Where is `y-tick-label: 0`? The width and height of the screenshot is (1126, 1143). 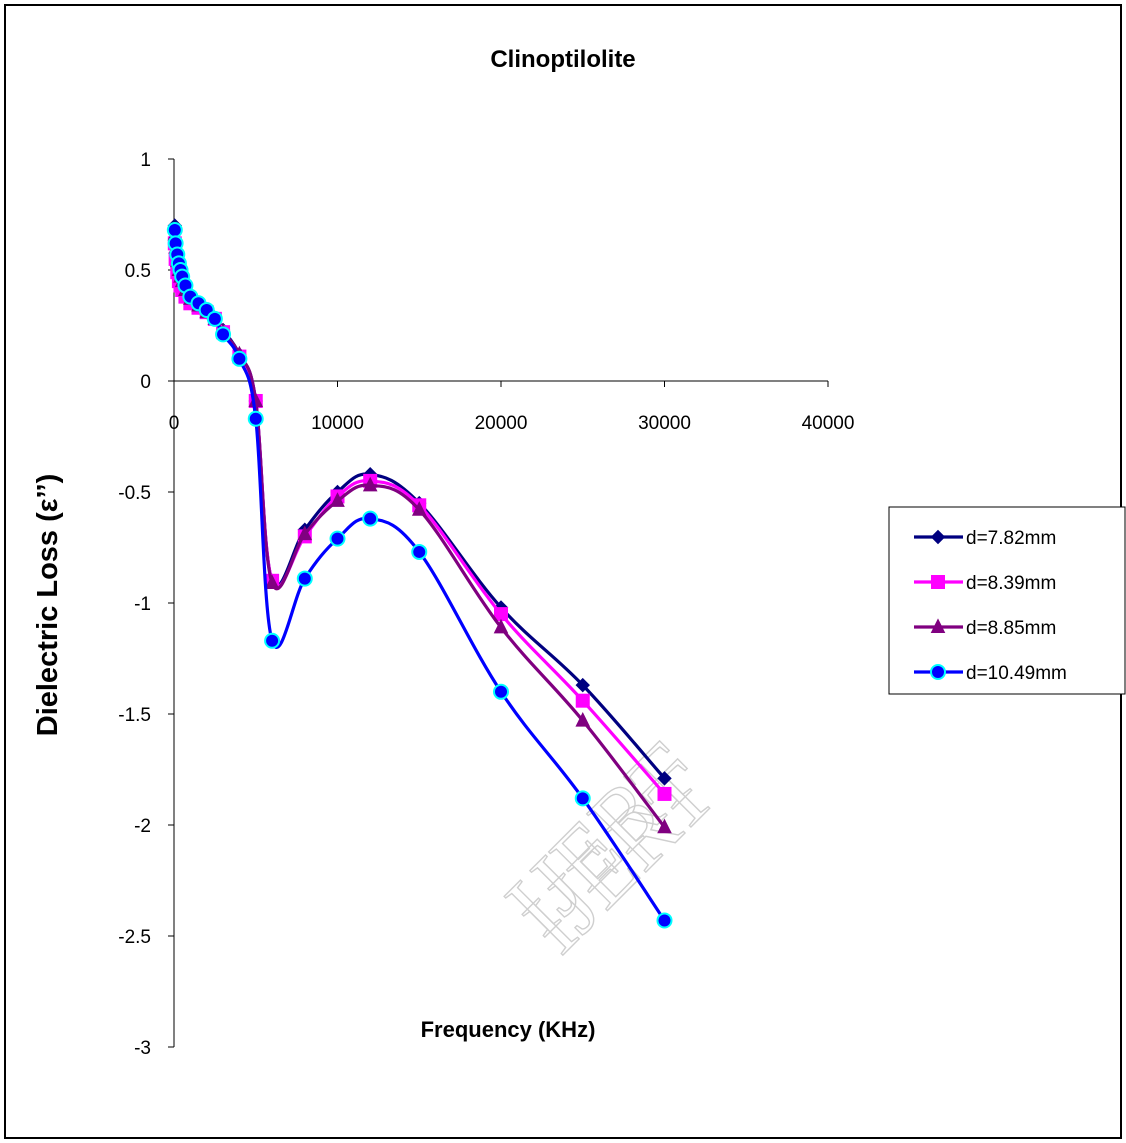 y-tick-label: 0 is located at coordinates (145, 382).